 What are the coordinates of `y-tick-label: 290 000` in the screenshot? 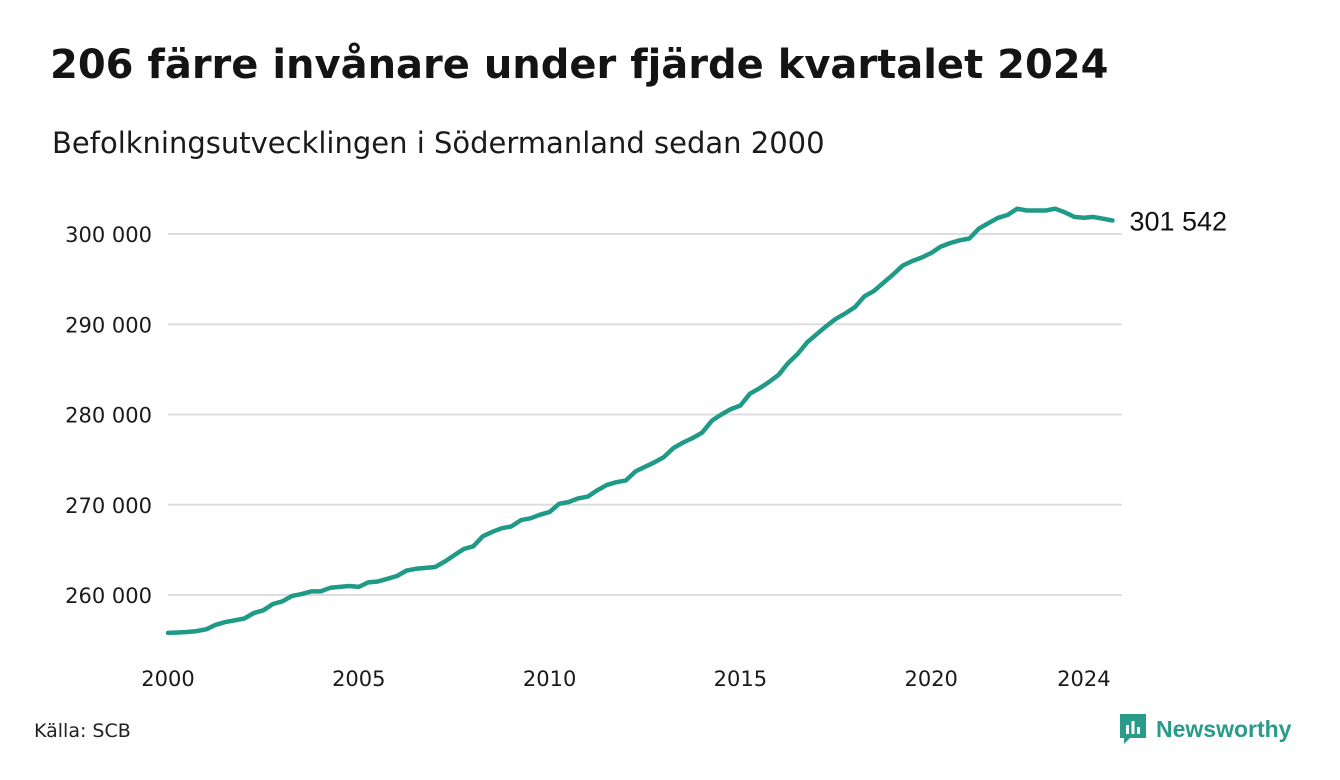 It's located at (108, 325).